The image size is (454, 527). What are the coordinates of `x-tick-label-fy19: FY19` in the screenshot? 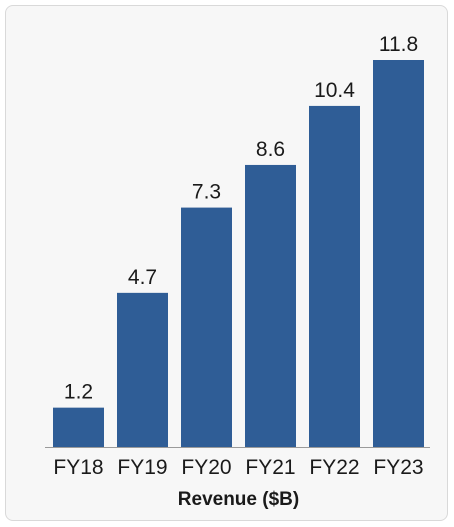 It's located at (142, 467).